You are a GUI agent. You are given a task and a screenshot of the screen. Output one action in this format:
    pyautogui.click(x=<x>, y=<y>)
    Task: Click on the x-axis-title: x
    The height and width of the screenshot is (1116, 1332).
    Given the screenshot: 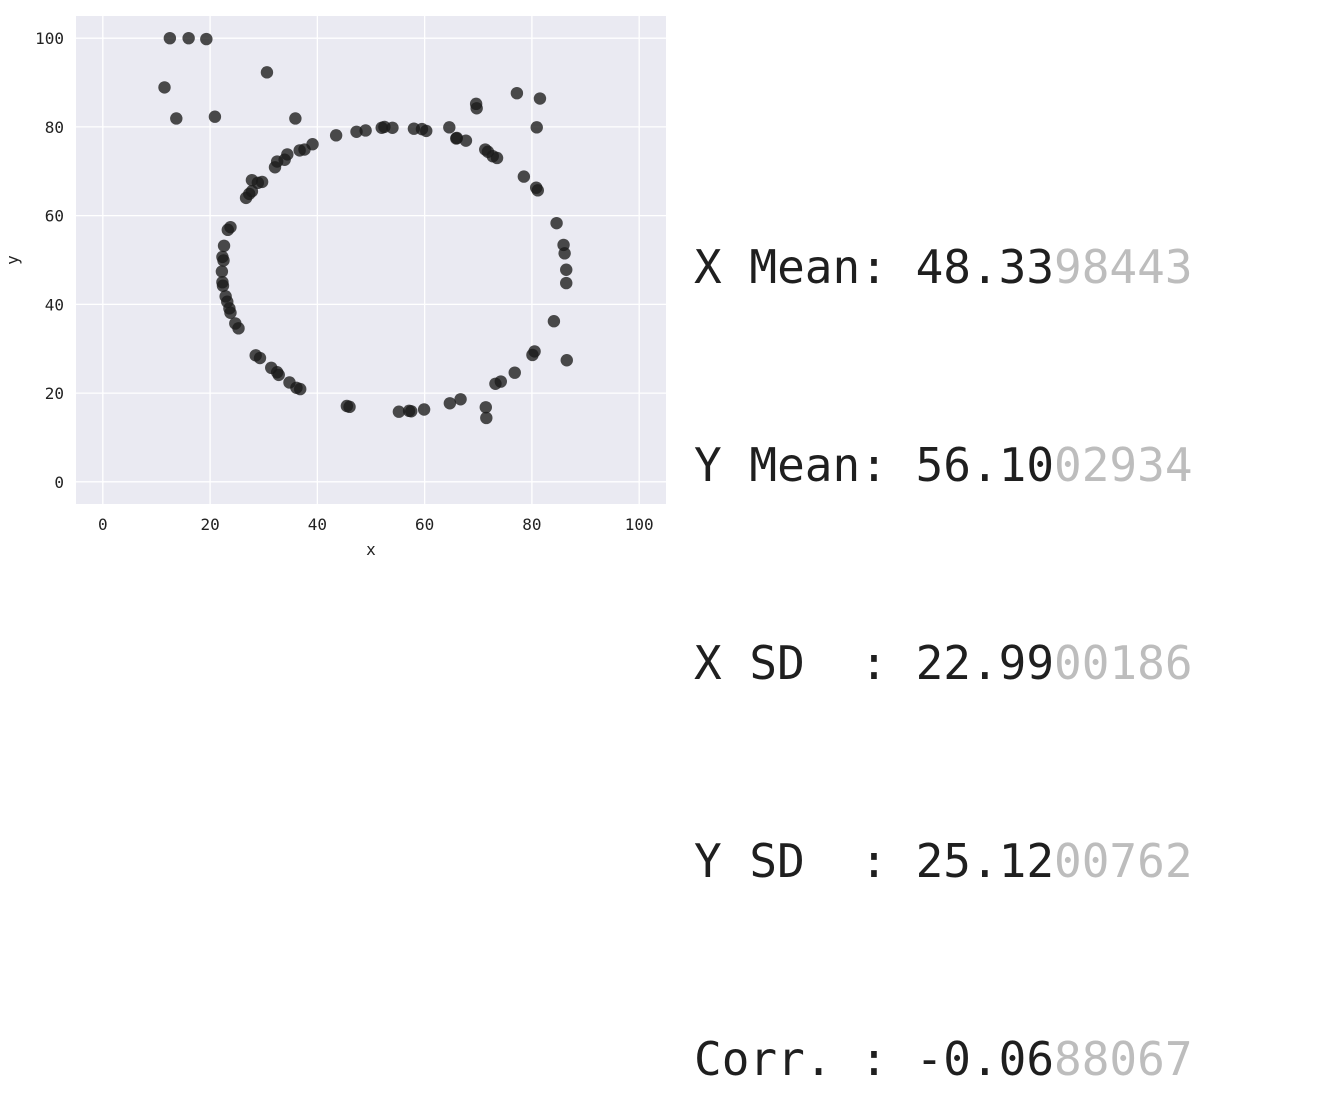 What is the action you would take?
    pyautogui.click(x=371, y=549)
    